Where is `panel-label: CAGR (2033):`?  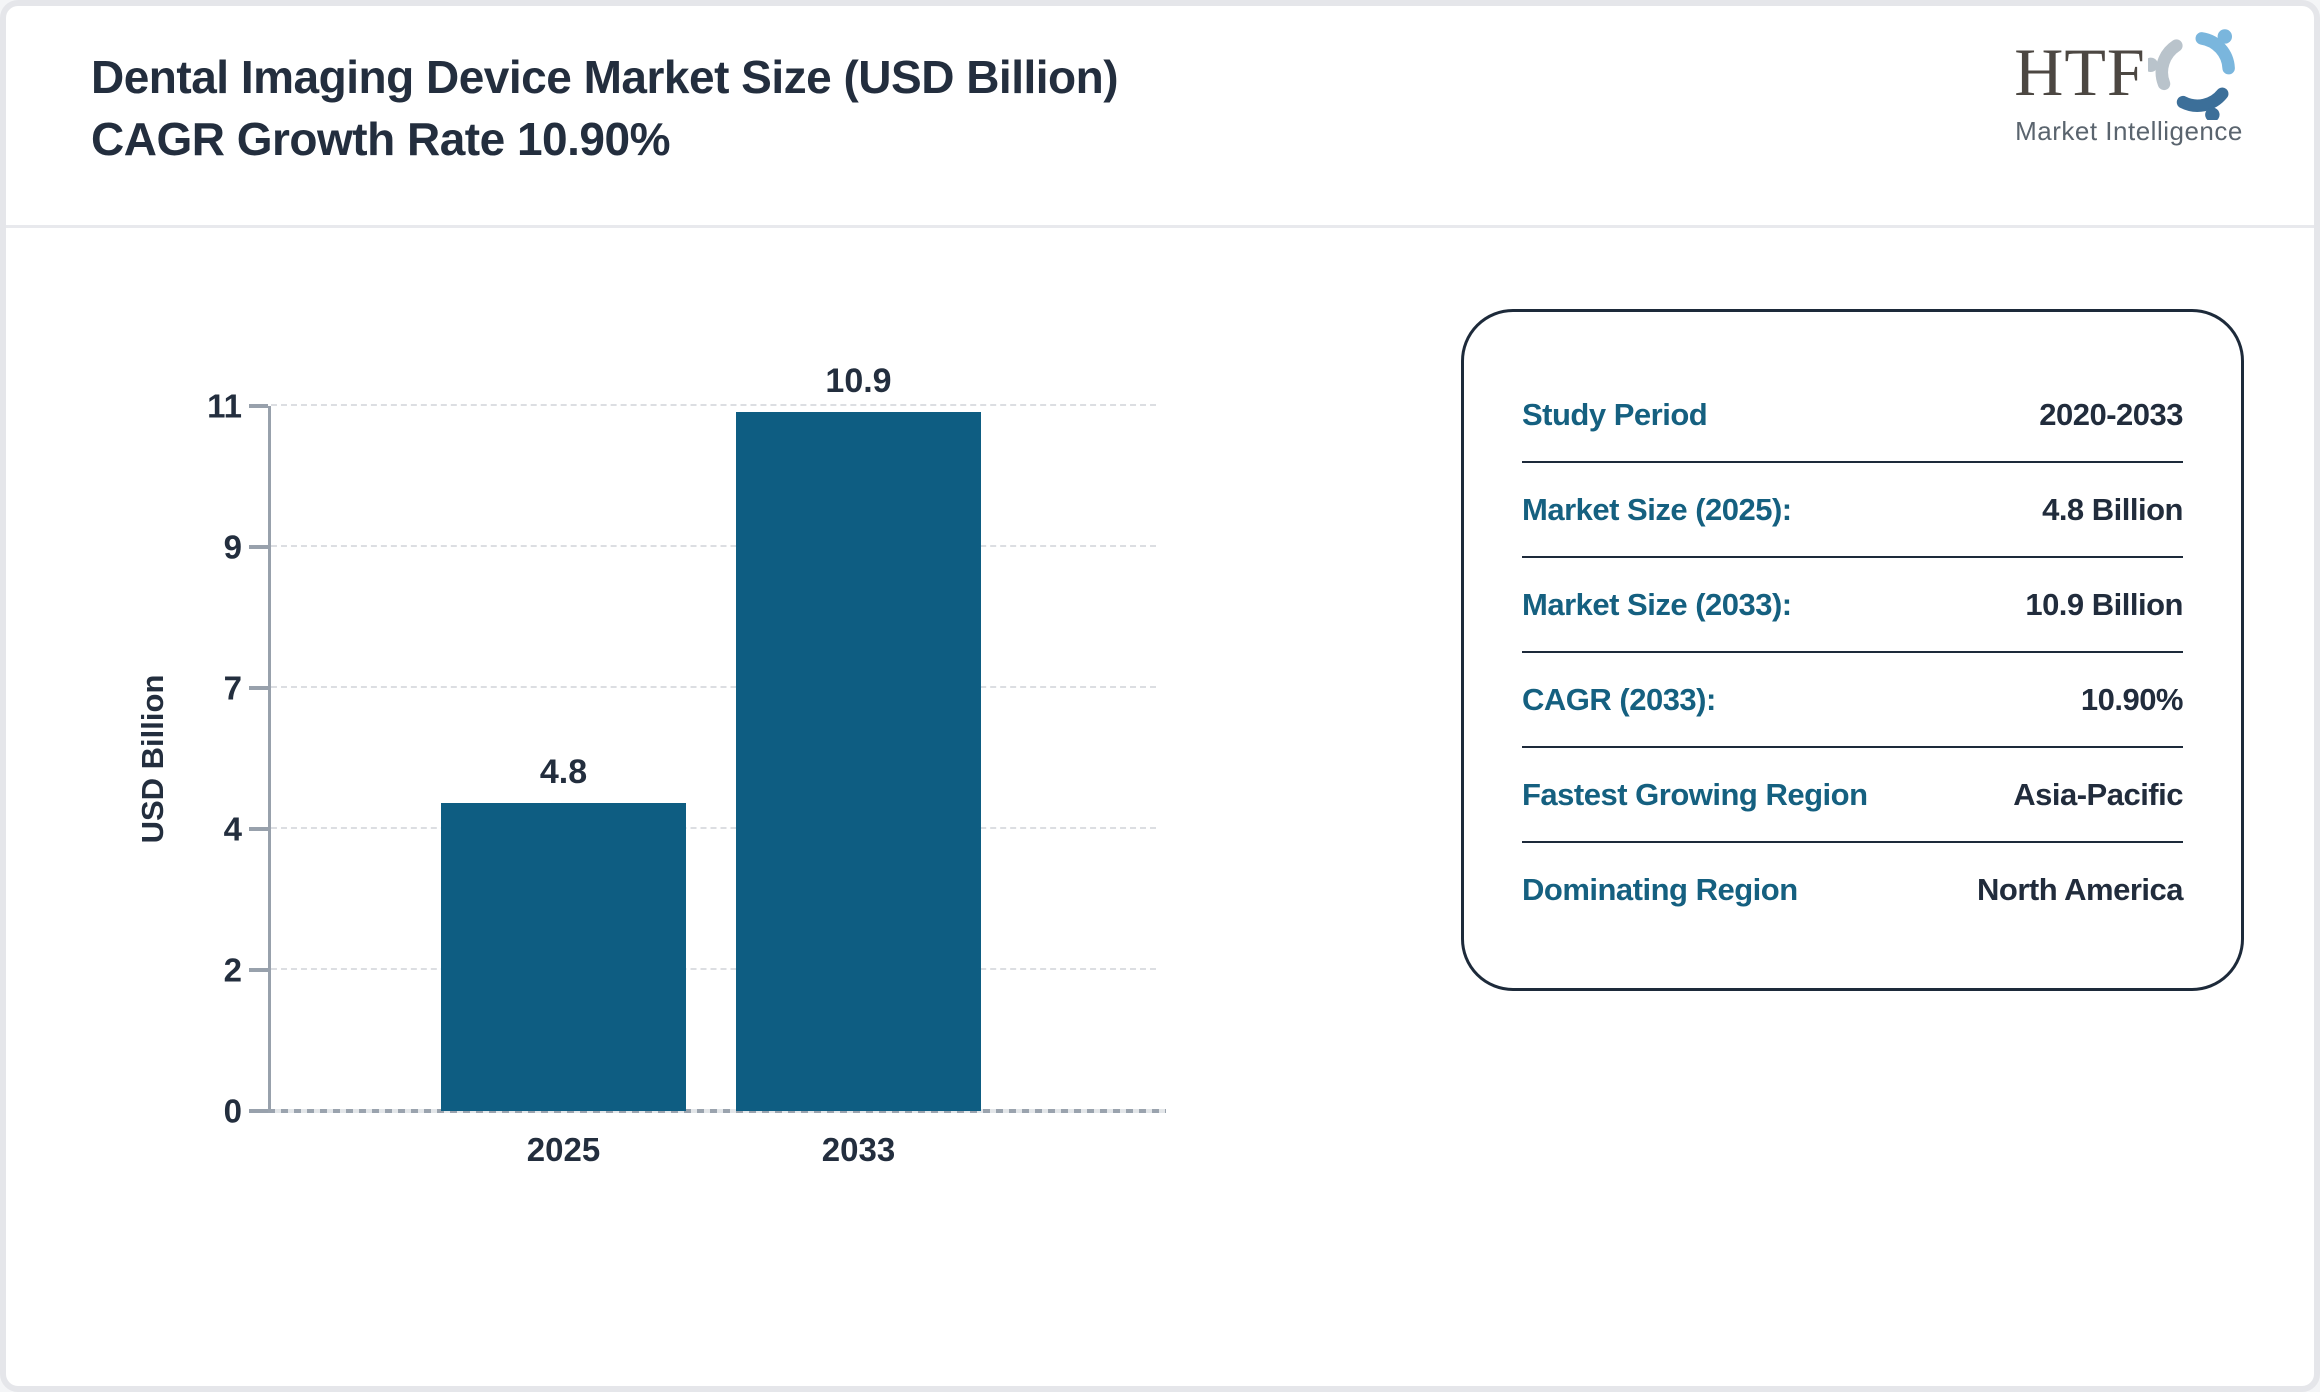
panel-label: CAGR (2033): is located at coordinates (1619, 699).